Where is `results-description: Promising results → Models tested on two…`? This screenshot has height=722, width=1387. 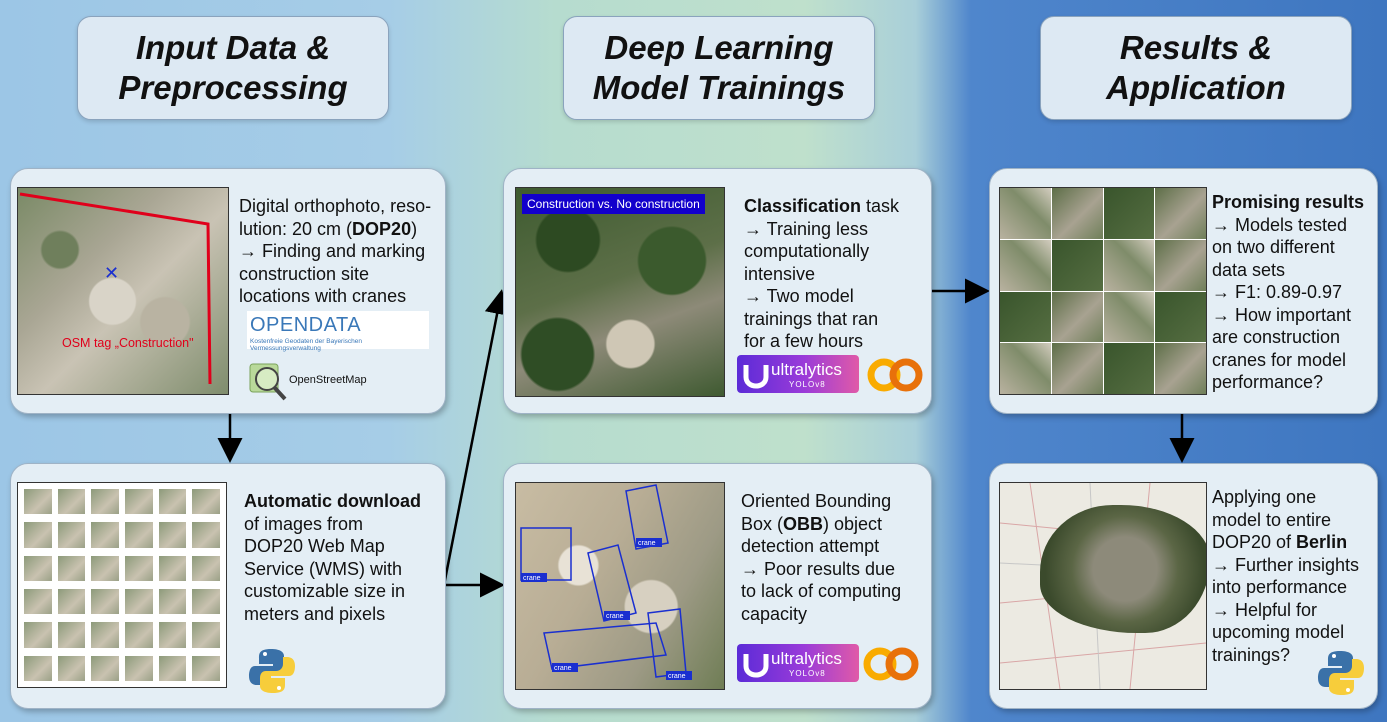 results-description: Promising results → Models tested on two… is located at coordinates (1288, 292).